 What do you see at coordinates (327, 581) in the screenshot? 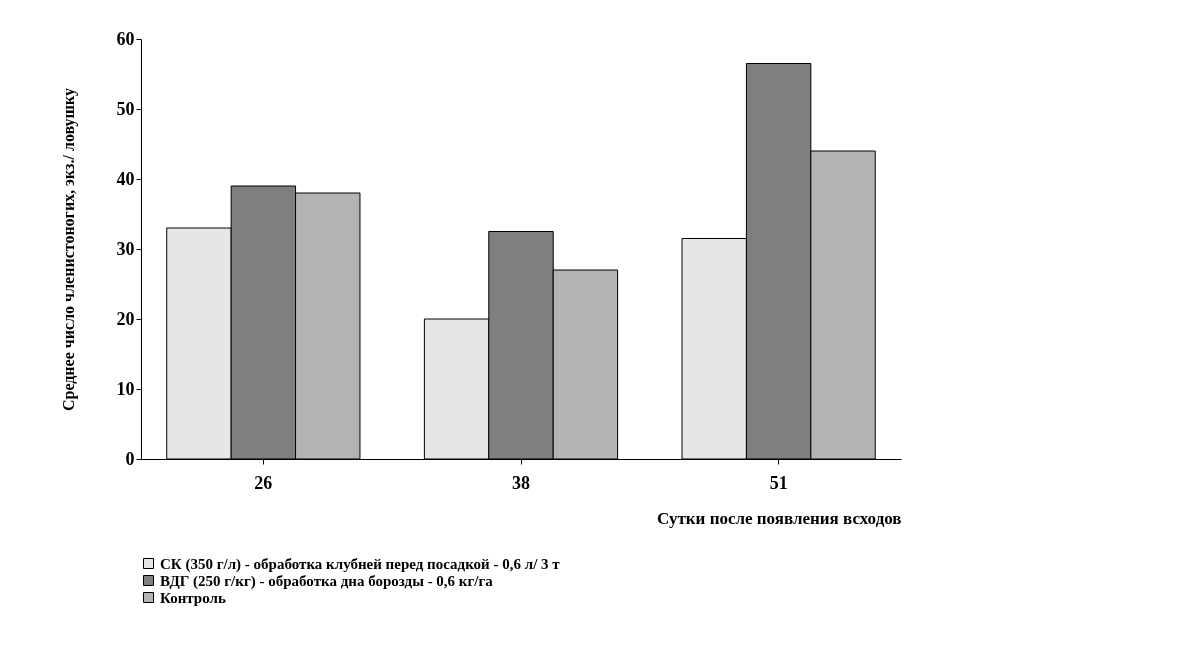
I see `legend-label: ВДГ (250 г/кг) - обработка дна борозды - 0,6 кг/га` at bounding box center [327, 581].